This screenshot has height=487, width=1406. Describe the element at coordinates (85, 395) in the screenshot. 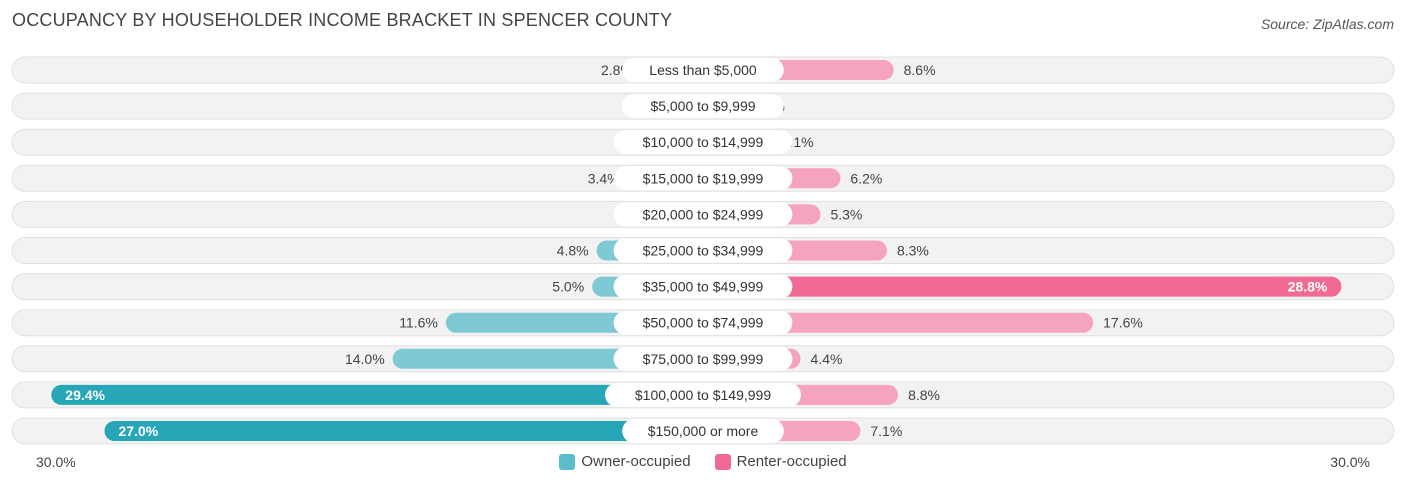

I see `owner-value-label: 29.4%` at that location.